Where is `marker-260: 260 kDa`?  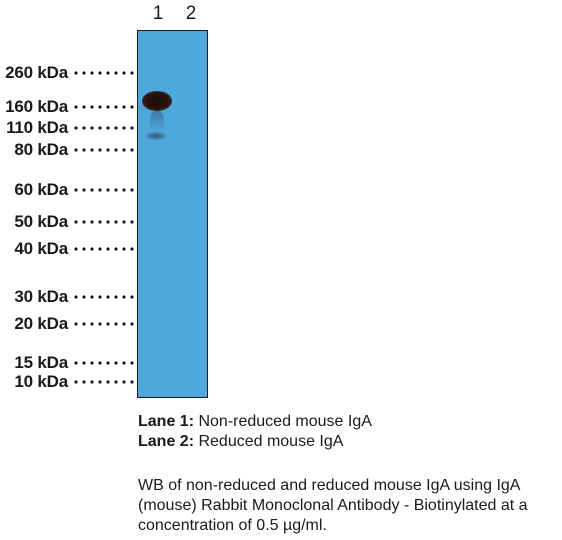
marker-260: 260 kDa is located at coordinates (68, 73).